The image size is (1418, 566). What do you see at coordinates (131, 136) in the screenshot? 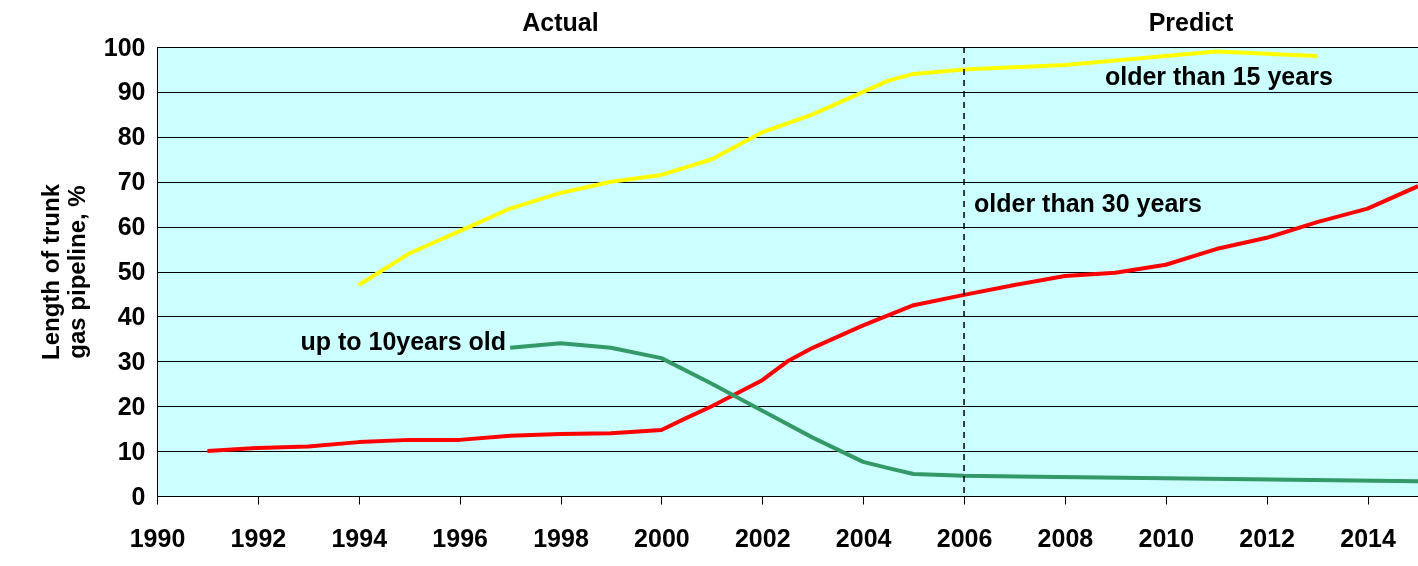
I see `y-tick-label: 80` at bounding box center [131, 136].